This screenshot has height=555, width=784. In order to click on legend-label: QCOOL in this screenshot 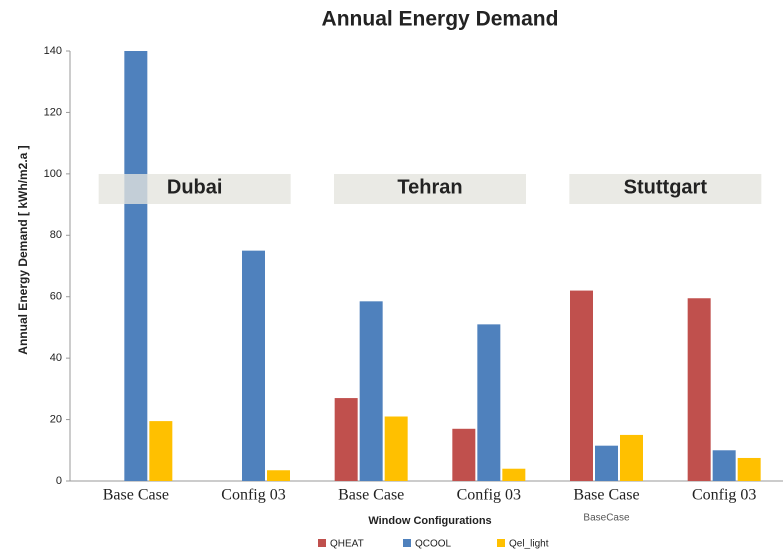, I will do `click(433, 544)`.